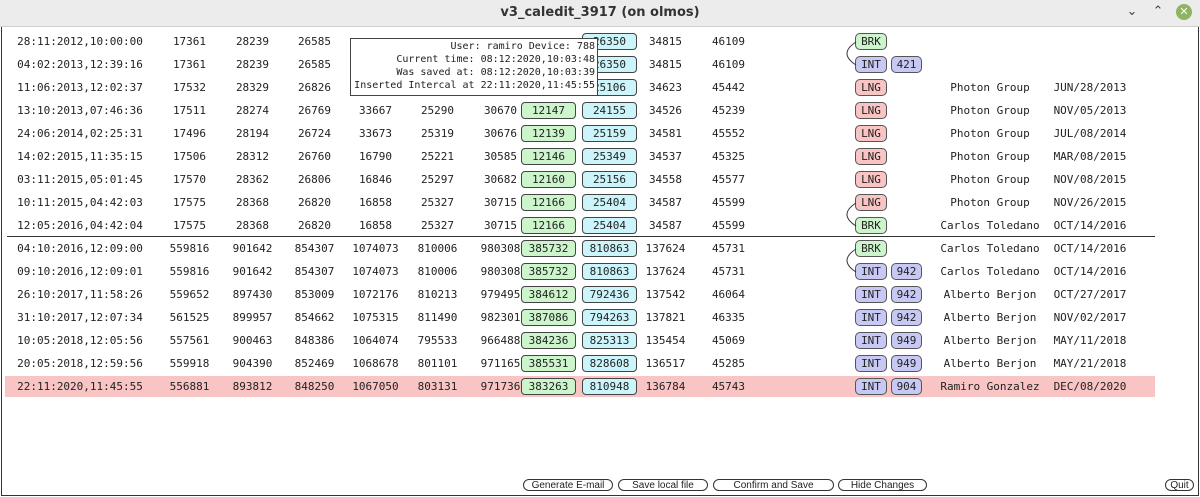 This screenshot has height=497, width=1200. Describe the element at coordinates (548, 363) in the screenshot. I see `green-value-box: 385531` at that location.